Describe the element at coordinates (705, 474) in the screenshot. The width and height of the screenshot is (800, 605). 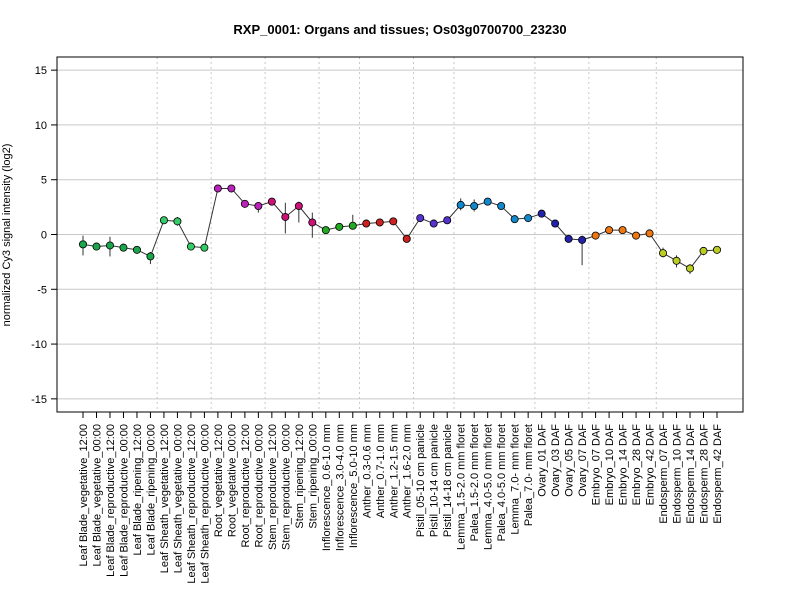
I see `x-tick-label: Endosperm_28 DAF` at that location.